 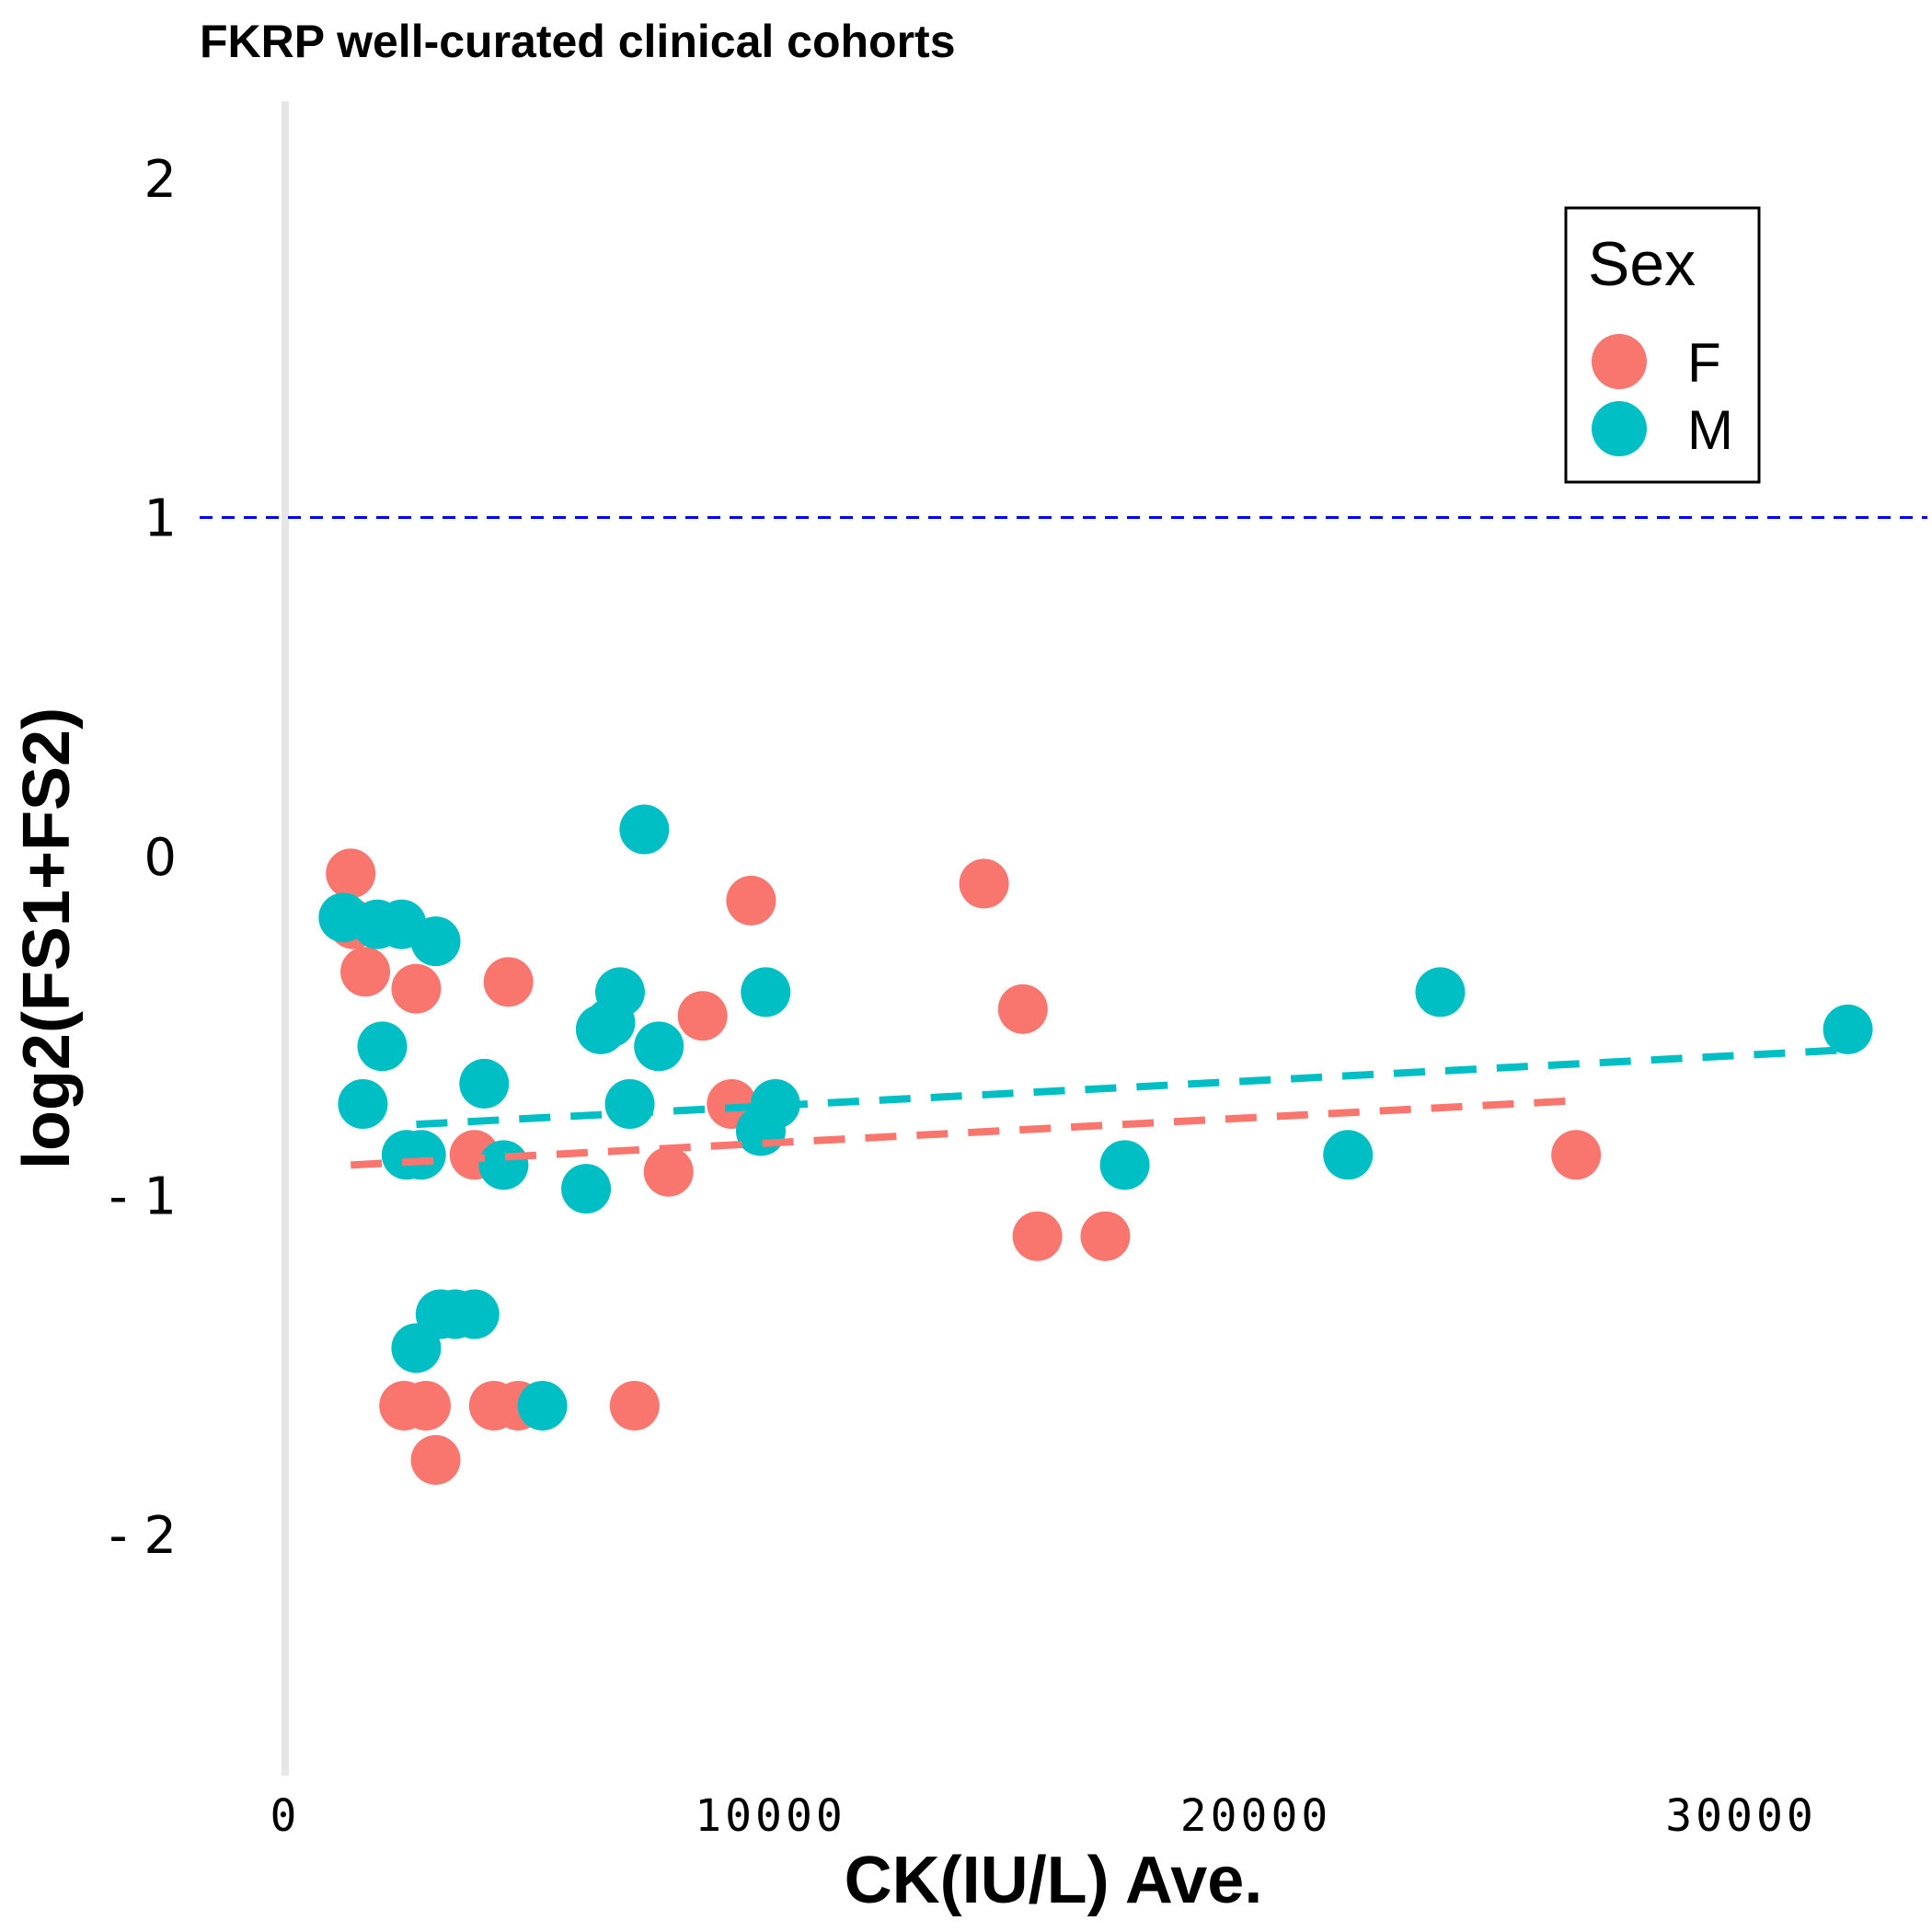 I want to click on legend-label-f: F, so click(x=1704, y=363).